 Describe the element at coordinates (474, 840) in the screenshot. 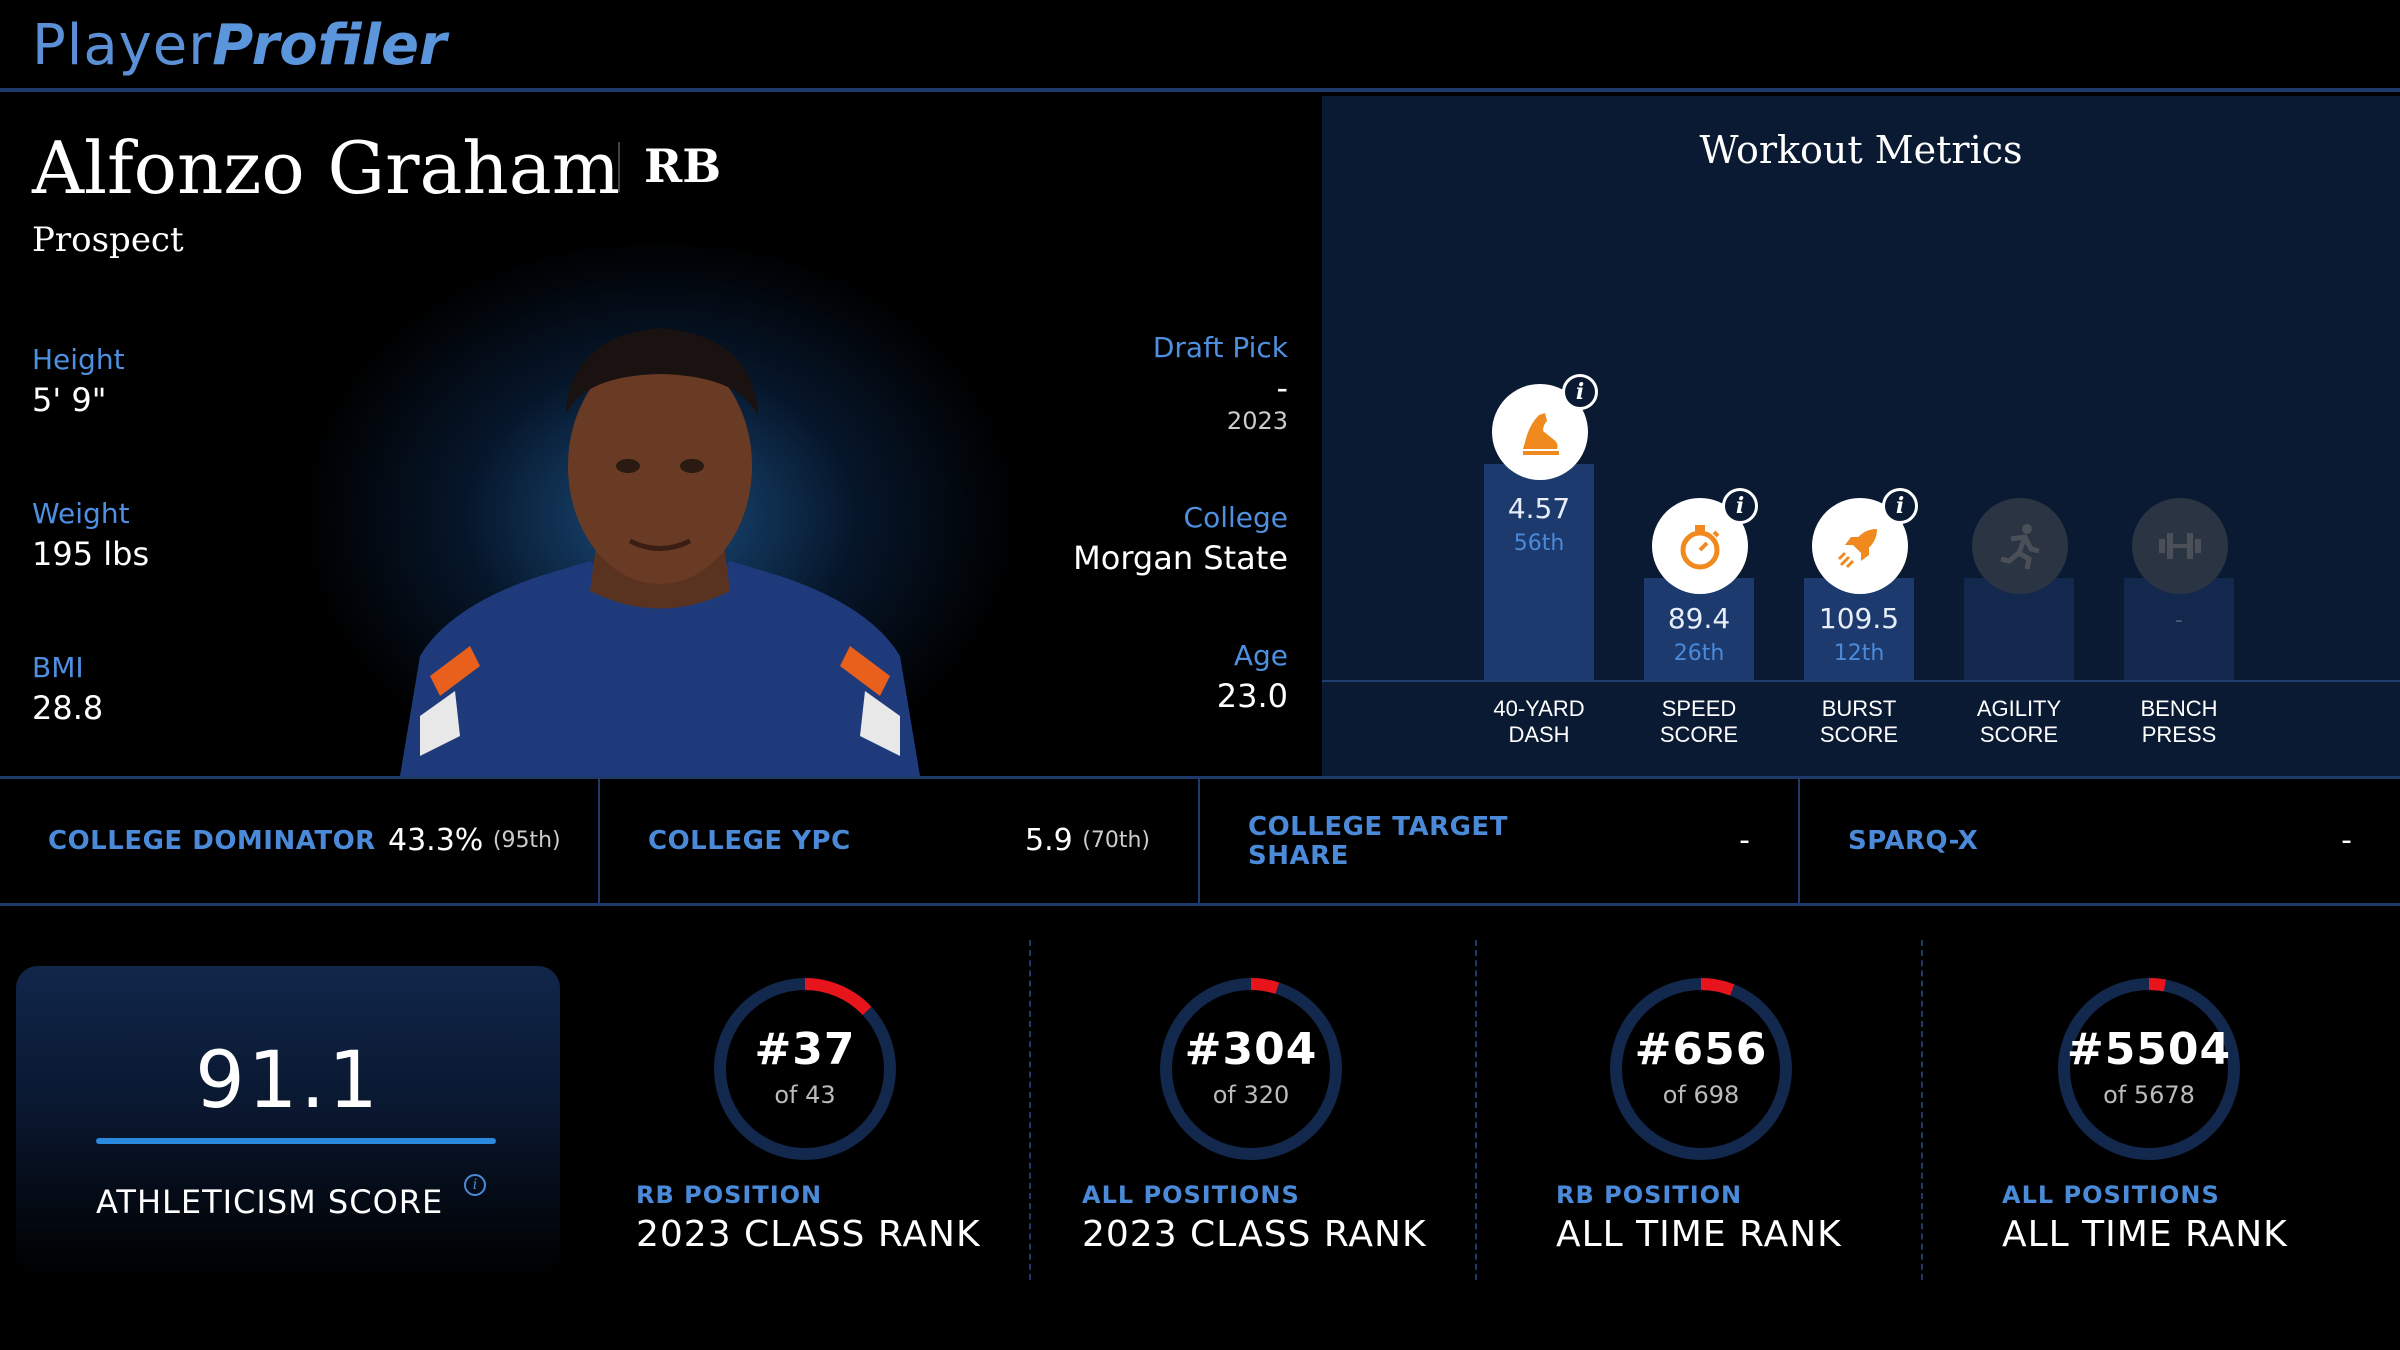

I see `college-dominator-value: 43.3% (95th)` at that location.